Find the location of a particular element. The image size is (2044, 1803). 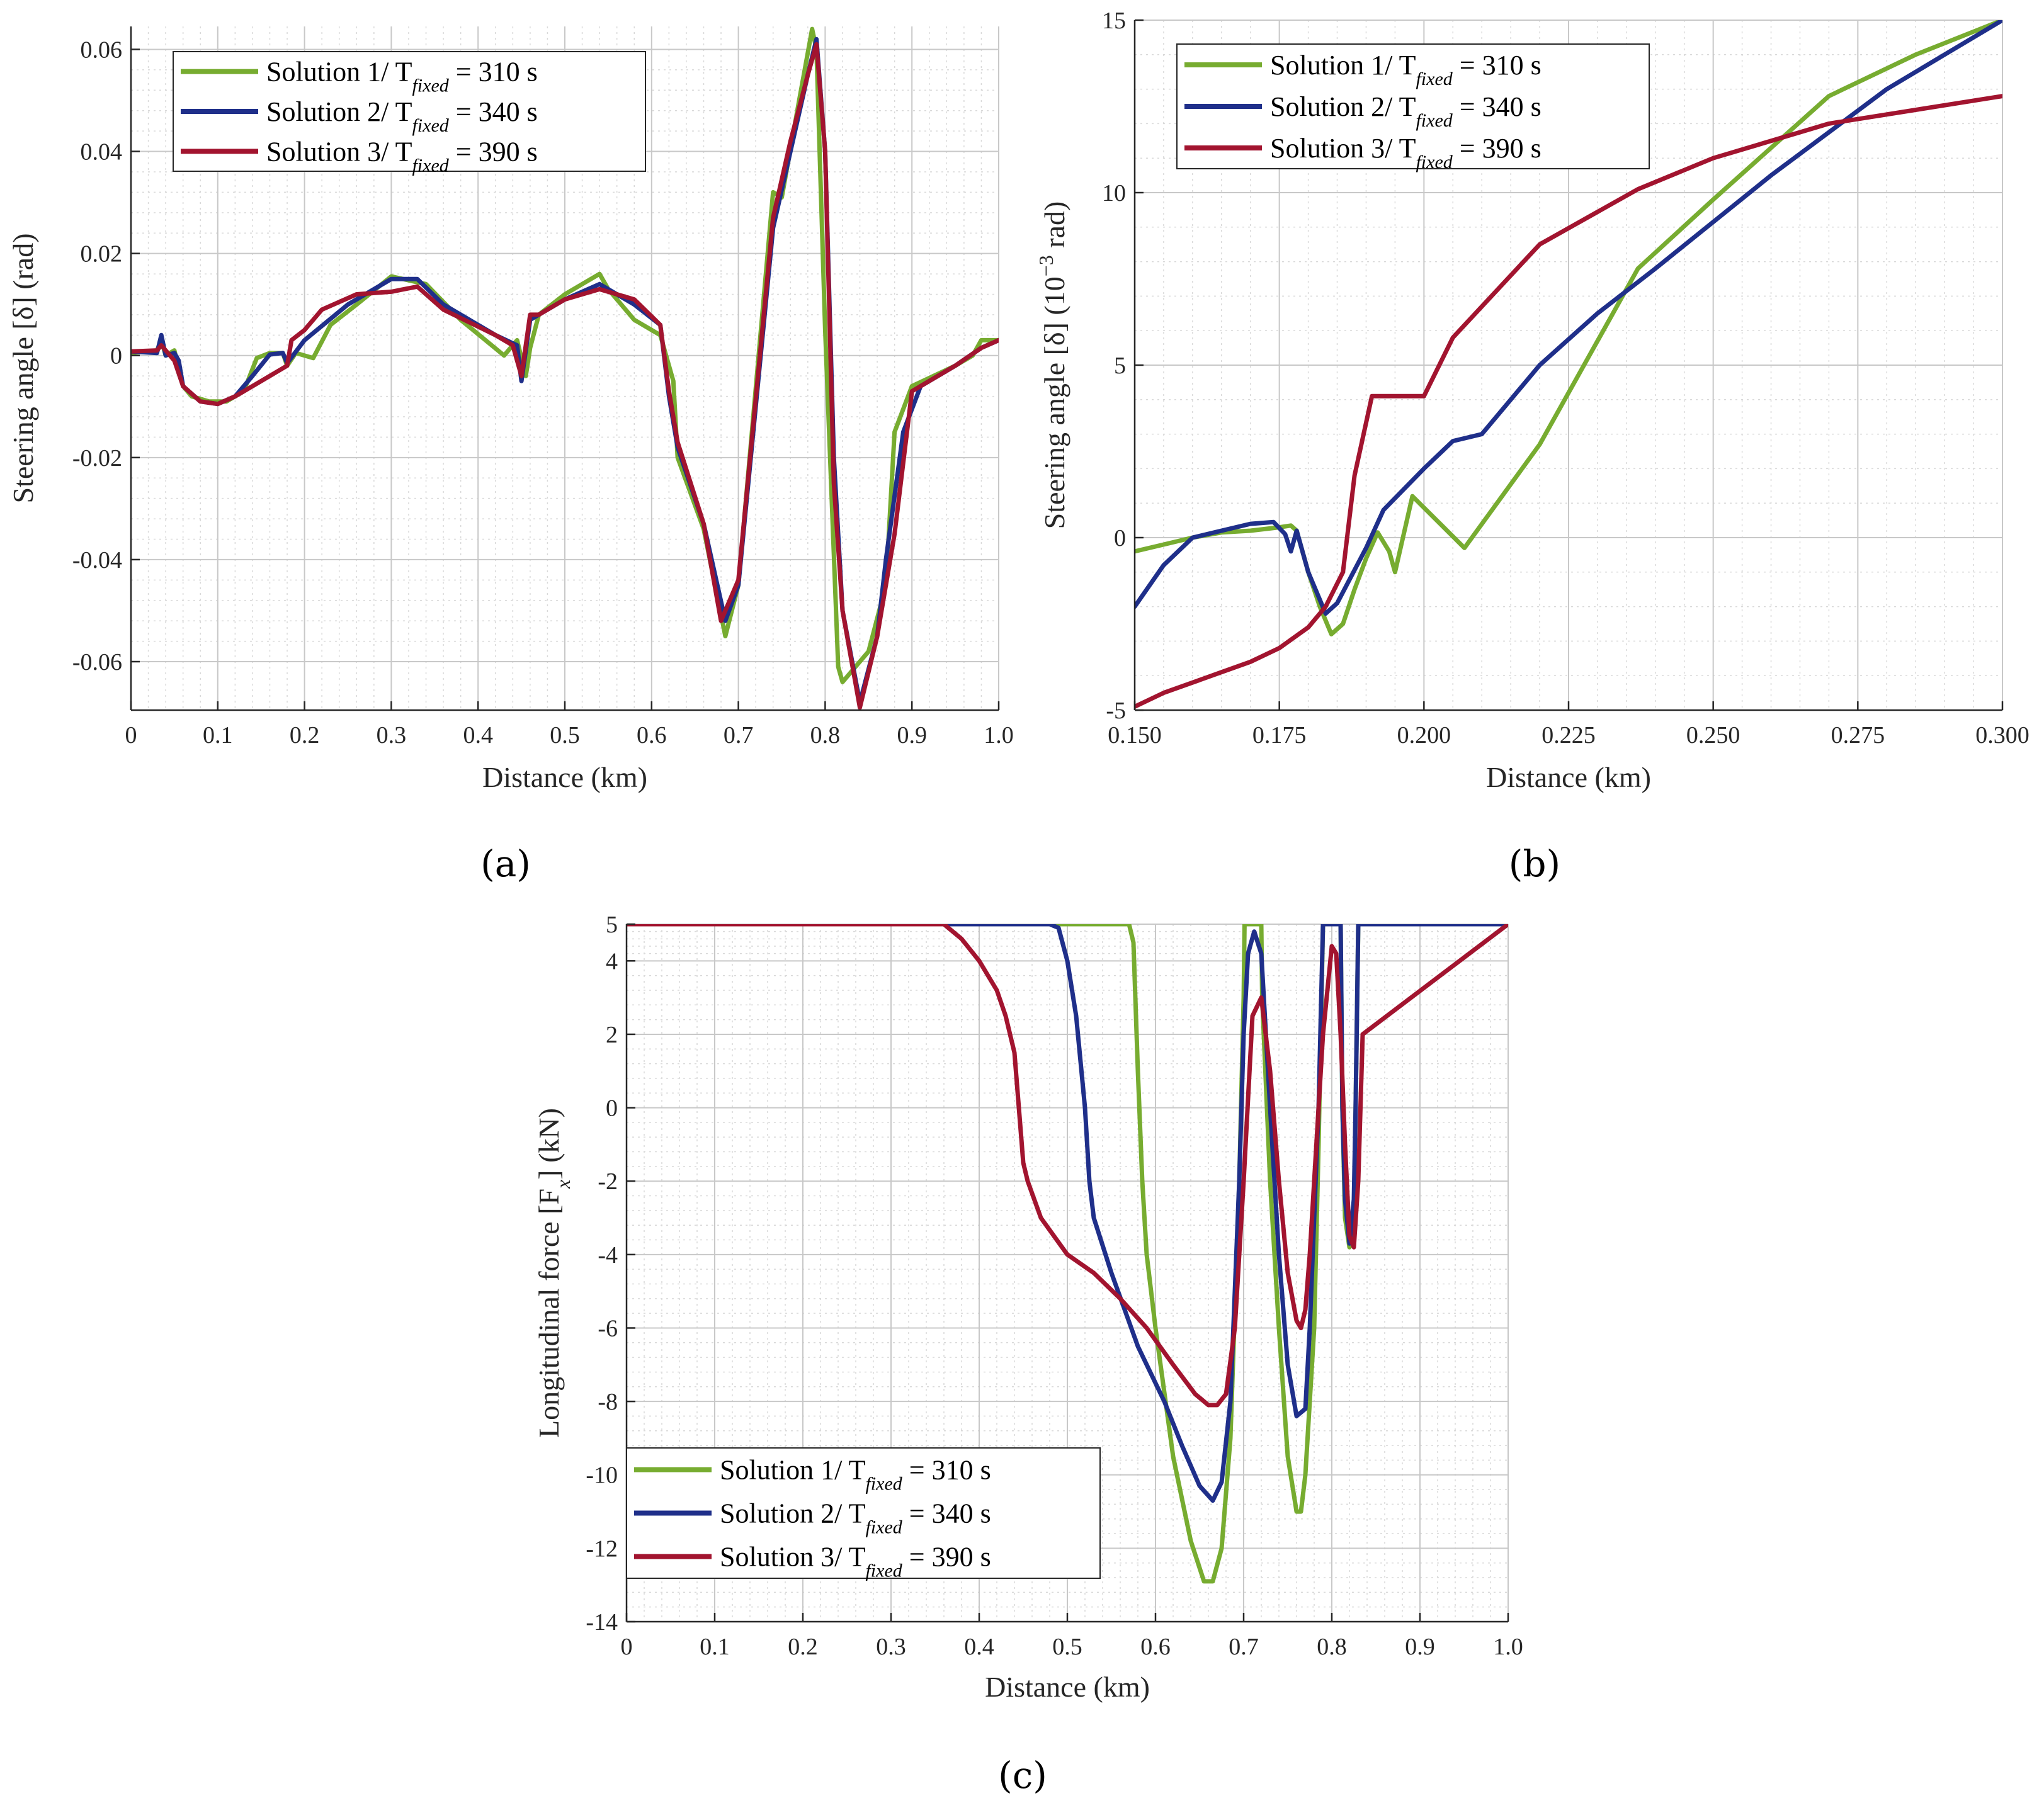

y-axis-label-tail: ] (kN) is located at coordinates (549, 1144).